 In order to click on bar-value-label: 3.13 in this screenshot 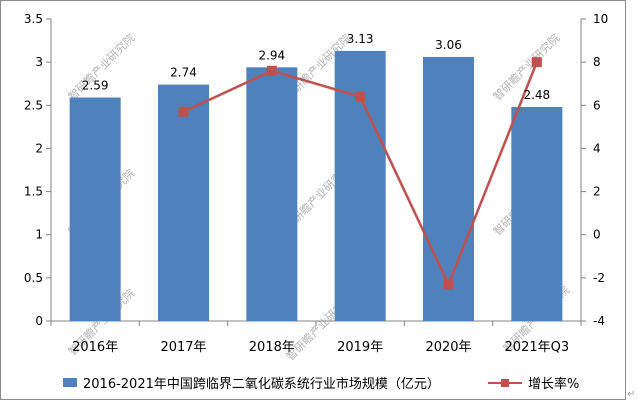, I will do `click(360, 39)`.